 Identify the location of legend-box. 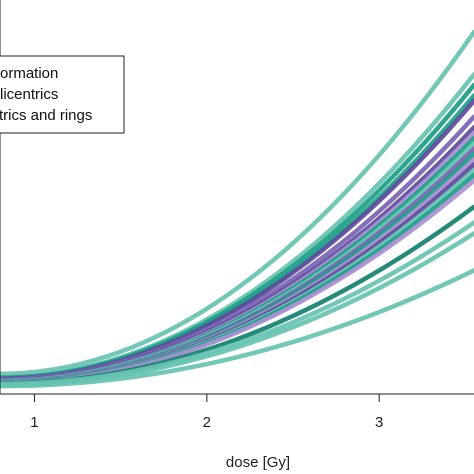
(62, 94).